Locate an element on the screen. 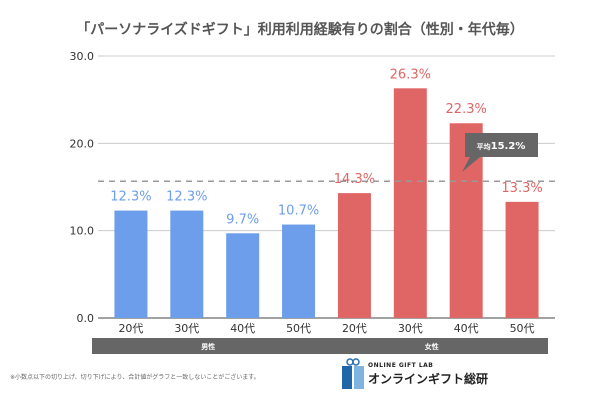 Image resolution: width=600 pixels, height=400 pixels. group-label: 男性 is located at coordinates (208, 346).